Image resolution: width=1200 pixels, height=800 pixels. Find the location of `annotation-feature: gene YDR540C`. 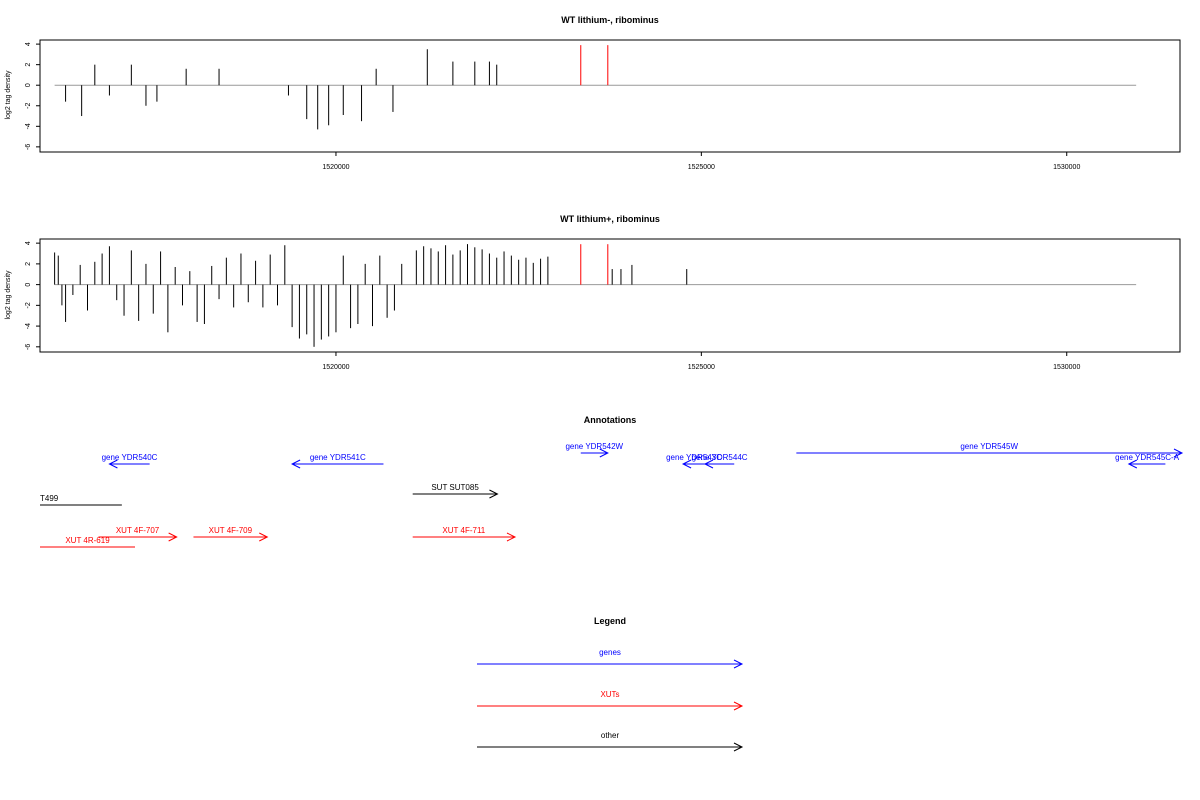

annotation-feature: gene YDR540C is located at coordinates (130, 461).